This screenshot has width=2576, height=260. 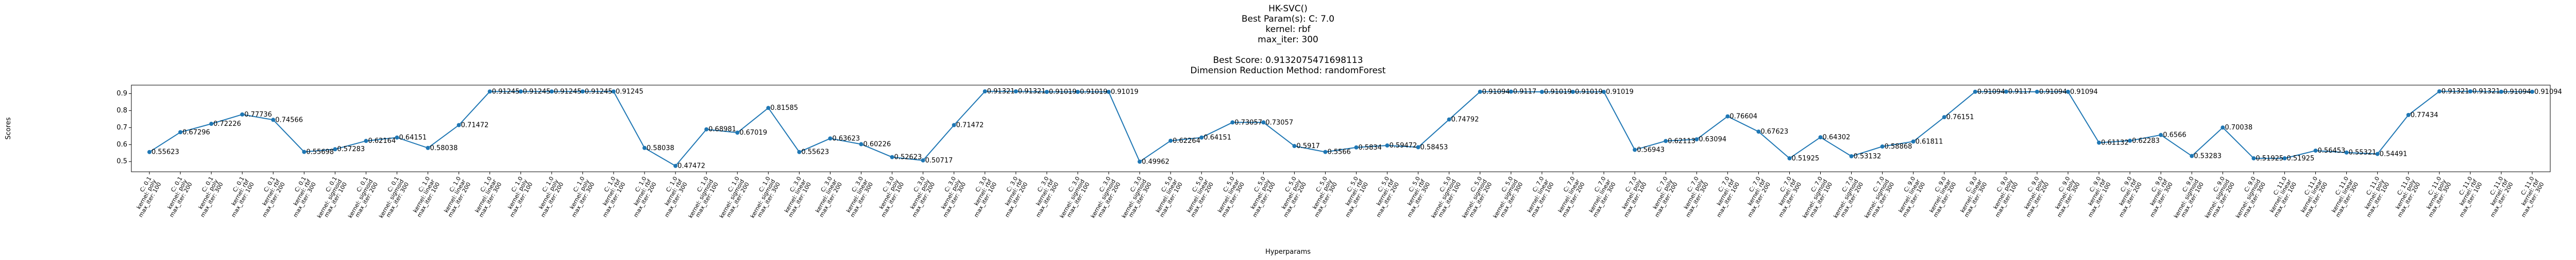 What do you see at coordinates (121, 94) in the screenshot?
I see `y-tick-label: 0.9` at bounding box center [121, 94].